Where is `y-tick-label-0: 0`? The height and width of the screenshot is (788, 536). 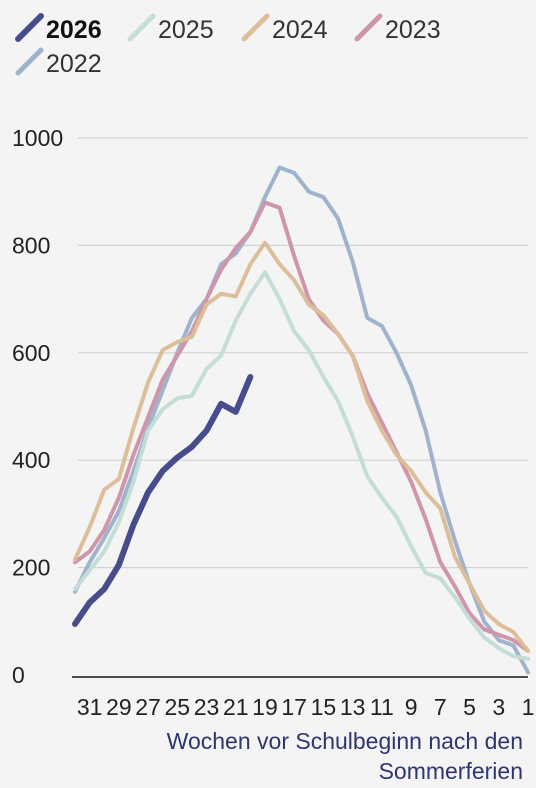 y-tick-label-0: 0 is located at coordinates (18, 675).